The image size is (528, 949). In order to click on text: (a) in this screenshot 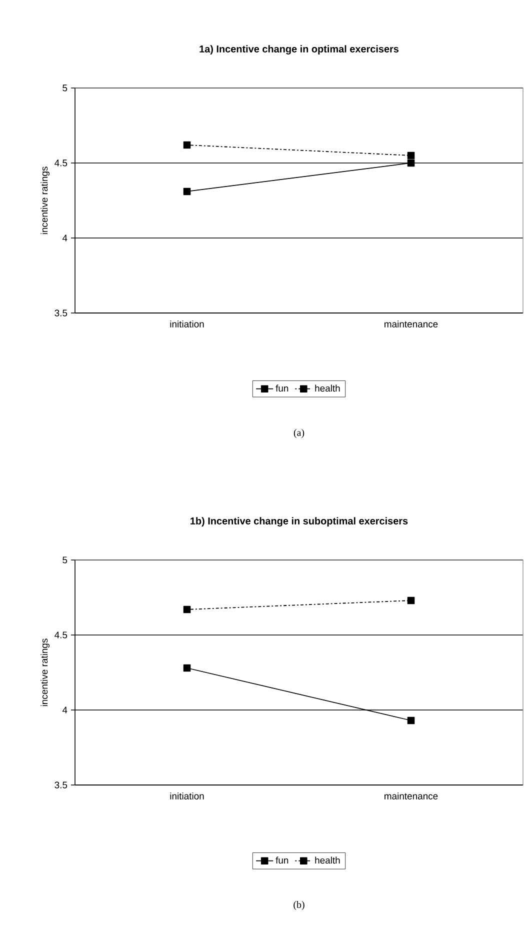, I will do `click(299, 433)`.